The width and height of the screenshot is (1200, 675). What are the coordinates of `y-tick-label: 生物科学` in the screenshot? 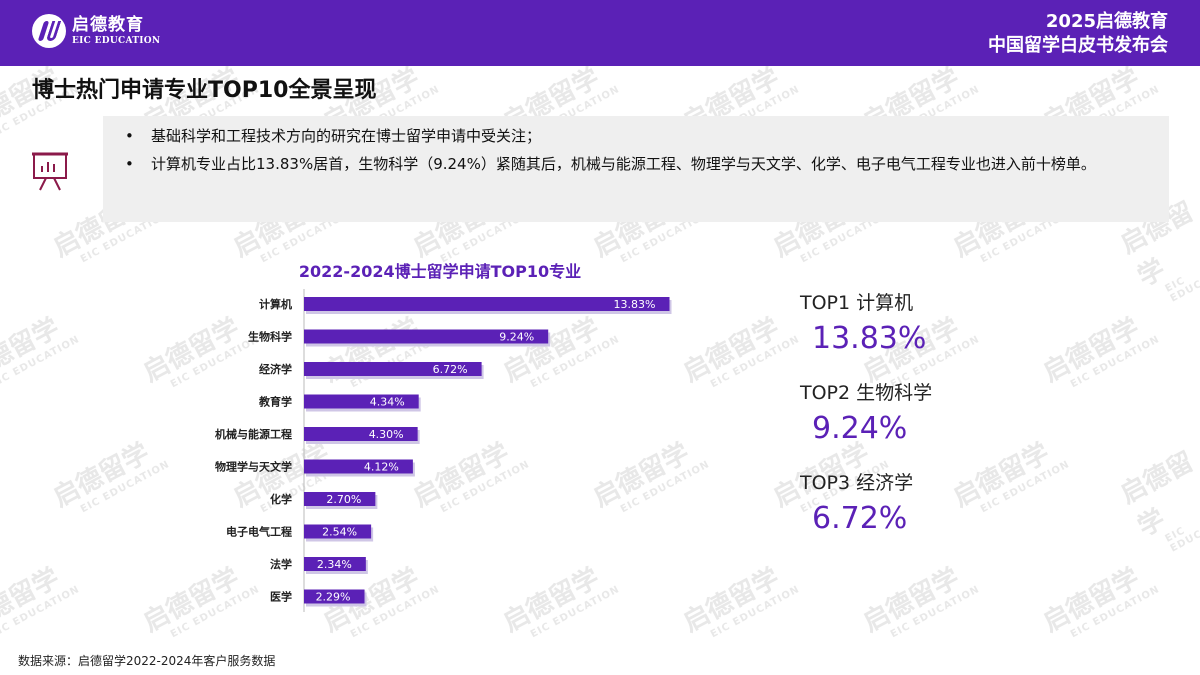 It's located at (270, 337).